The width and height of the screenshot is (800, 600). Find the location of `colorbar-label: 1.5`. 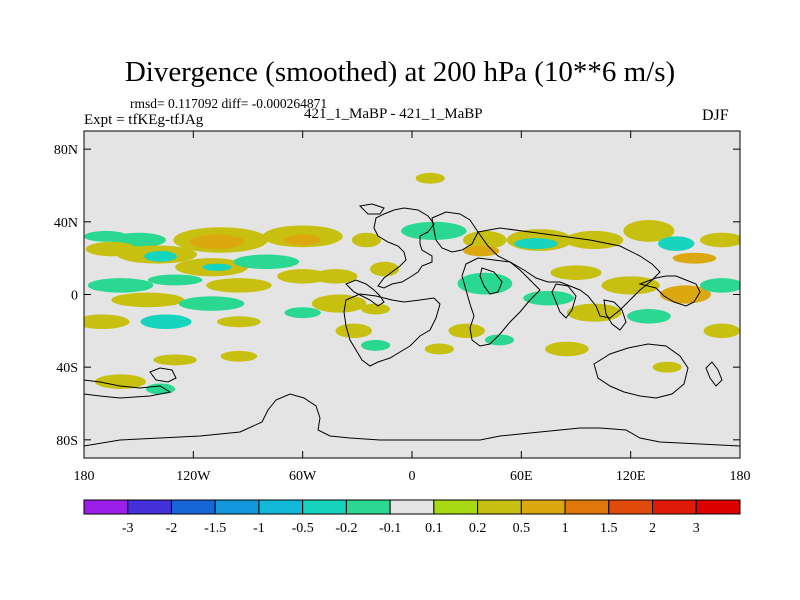

colorbar-label: 1.5 is located at coordinates (609, 528).